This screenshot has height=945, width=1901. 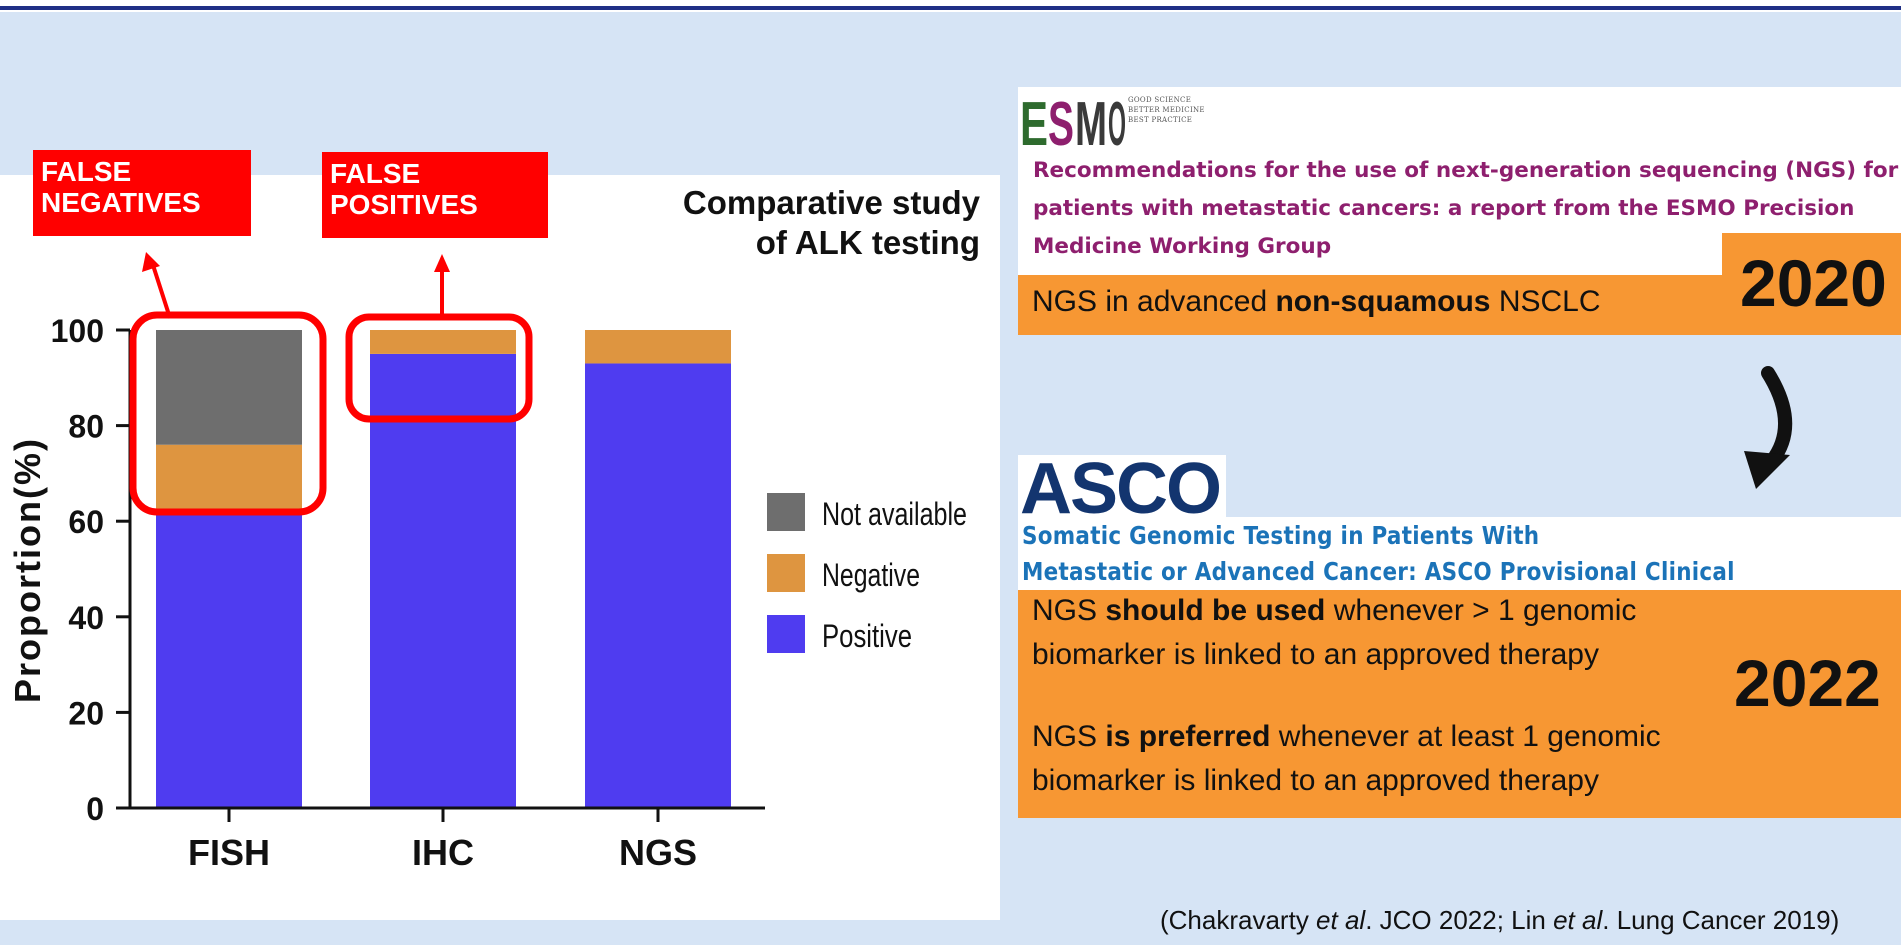 I want to click on y-tick-label: 0, so click(x=95, y=809).